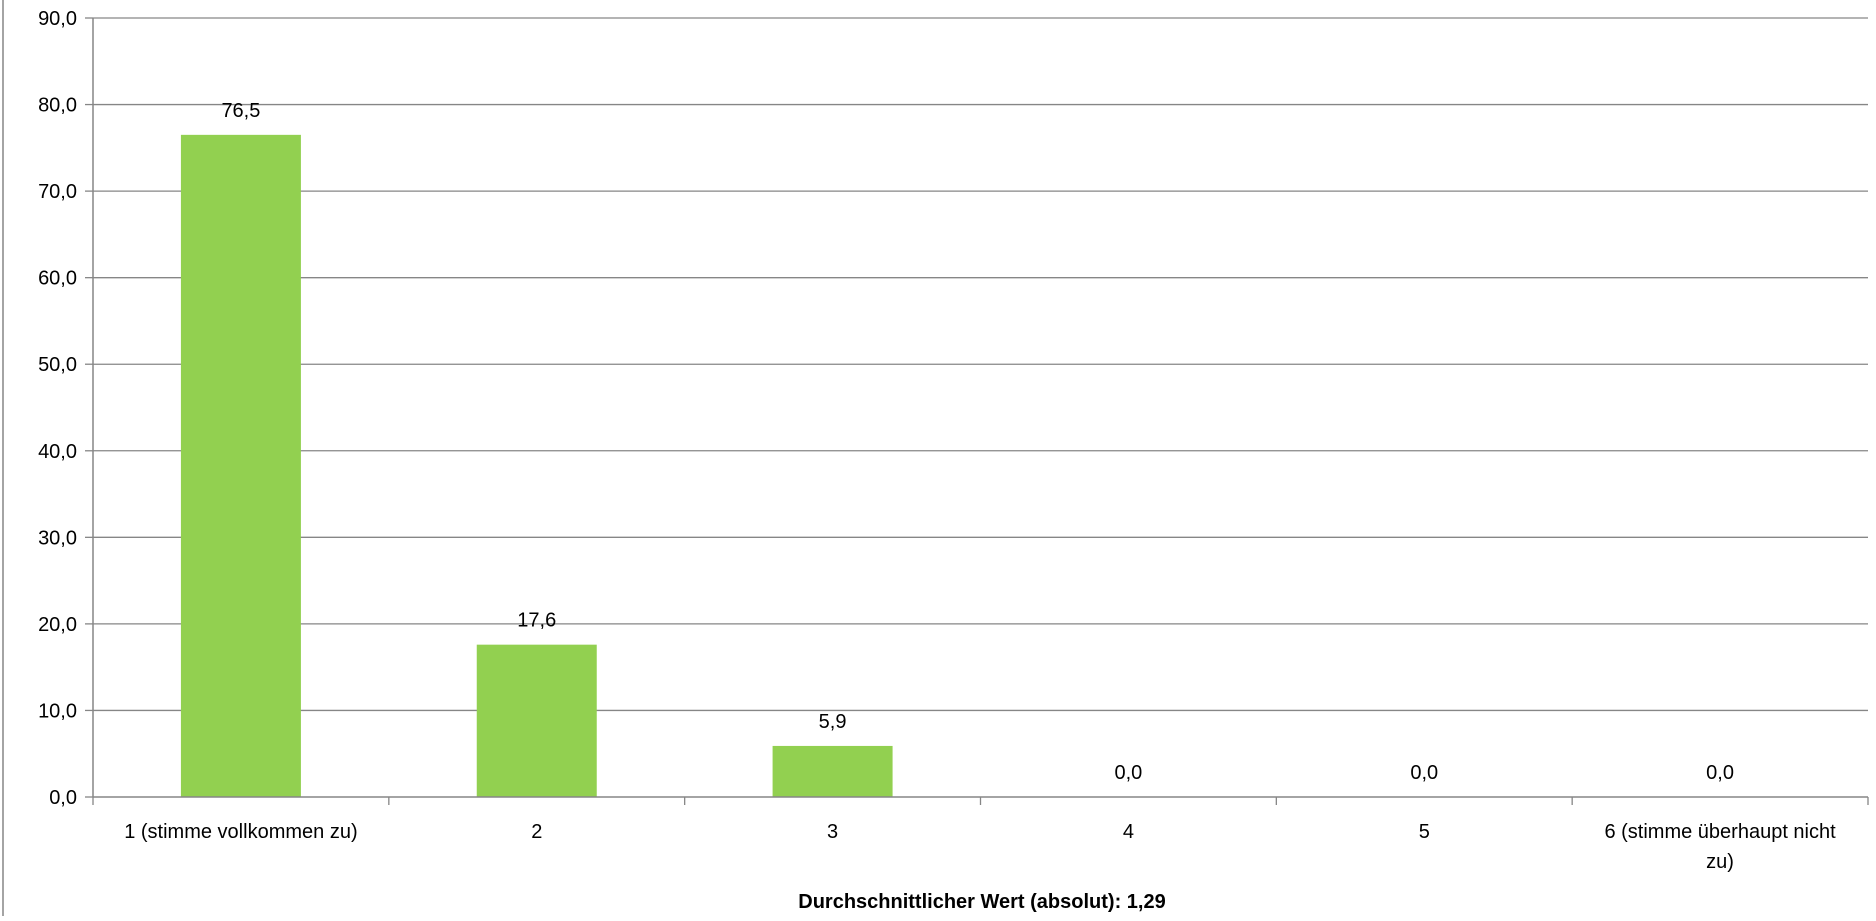 The width and height of the screenshot is (1876, 921). Describe the element at coordinates (57, 279) in the screenshot. I see `y-tick-label: 60,0` at that location.